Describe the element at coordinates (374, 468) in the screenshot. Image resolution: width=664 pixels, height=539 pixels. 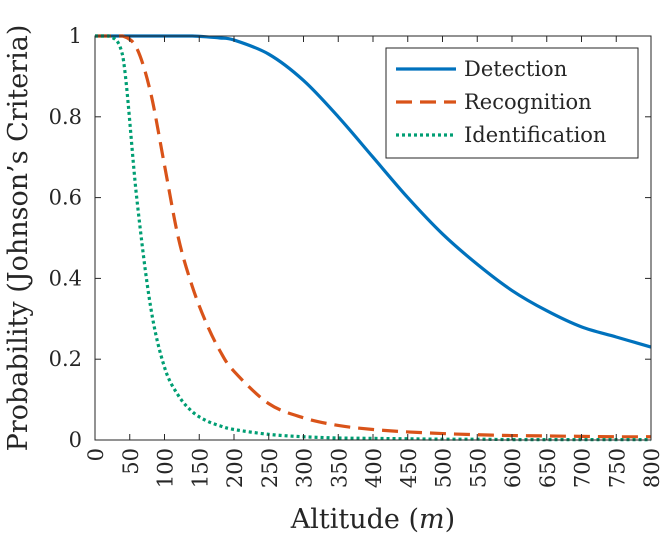
I see `x-tick-label: 400` at that location.